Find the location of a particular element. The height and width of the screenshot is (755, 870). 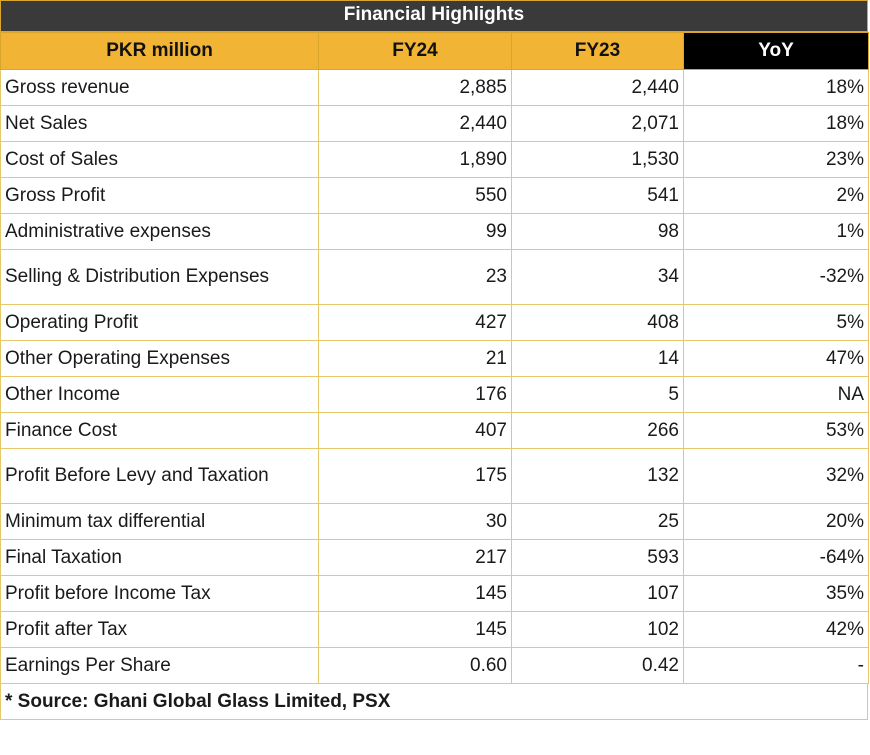

fy23-value: 102 is located at coordinates (597, 629).